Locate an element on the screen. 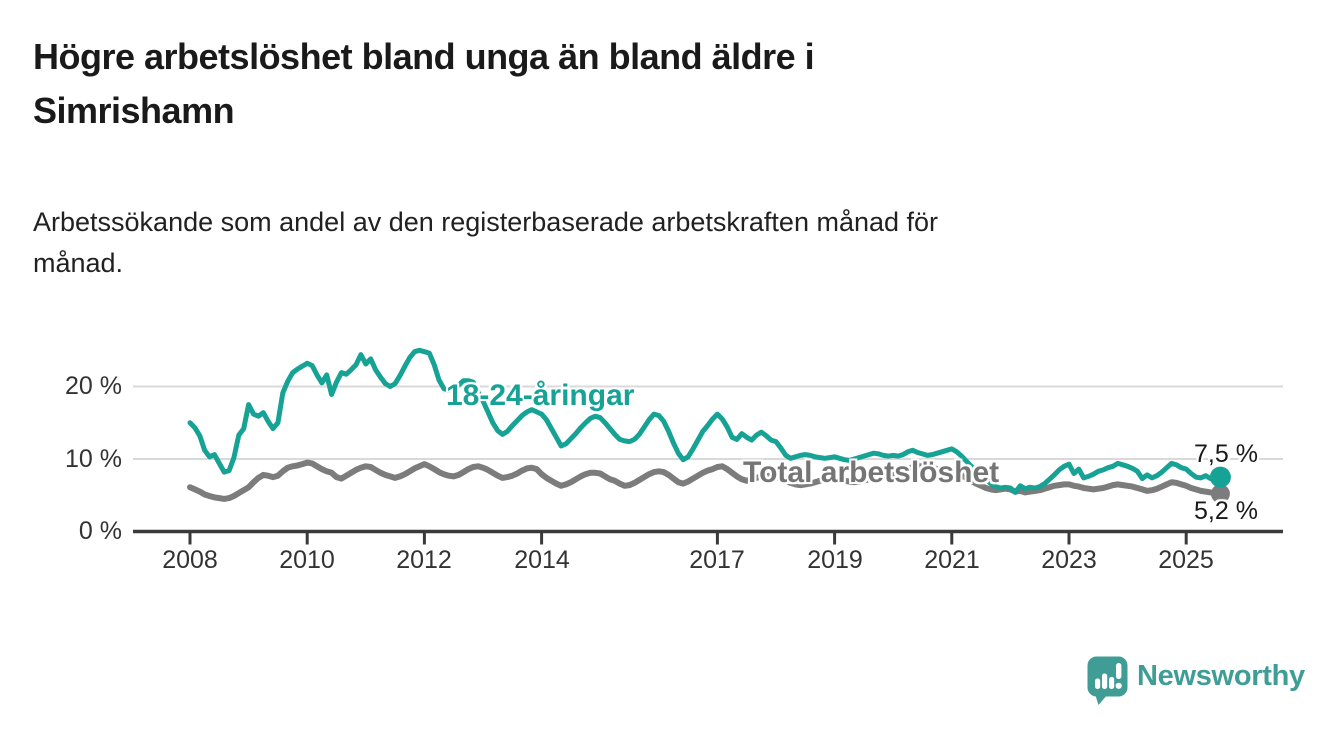  total-series-line is located at coordinates (705, 480).